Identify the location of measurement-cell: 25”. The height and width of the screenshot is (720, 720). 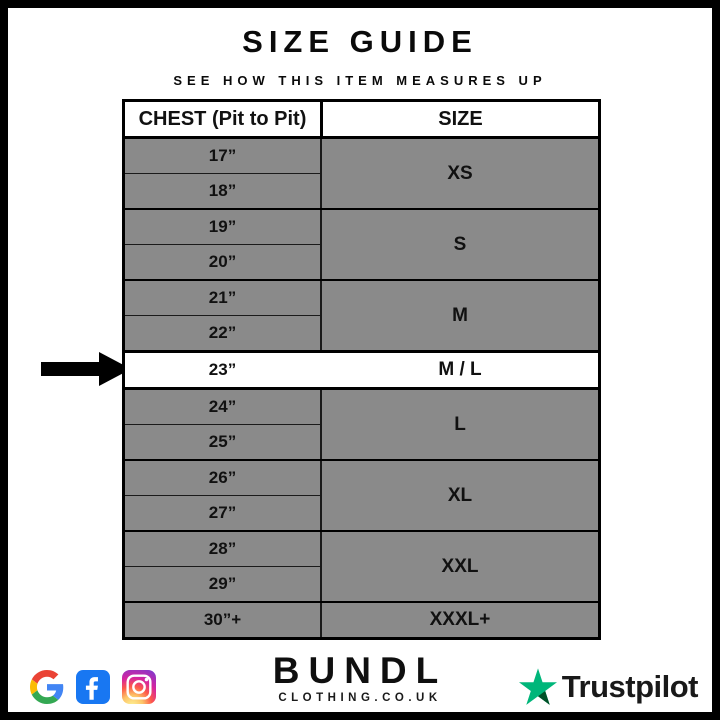
(222, 441).